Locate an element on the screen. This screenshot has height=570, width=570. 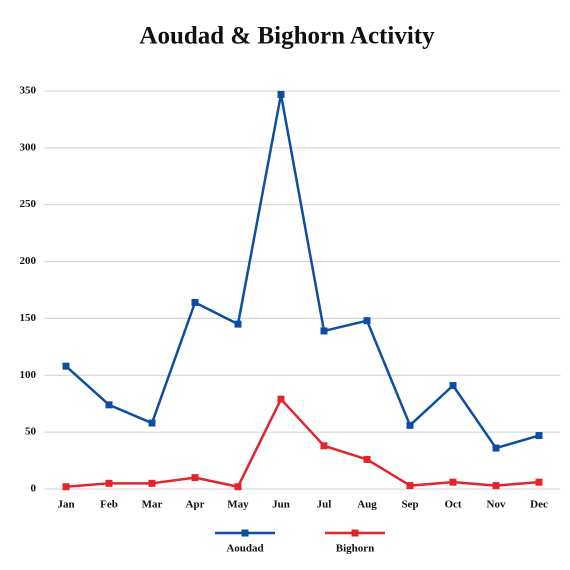
x-tick-label: Aug is located at coordinates (367, 505).